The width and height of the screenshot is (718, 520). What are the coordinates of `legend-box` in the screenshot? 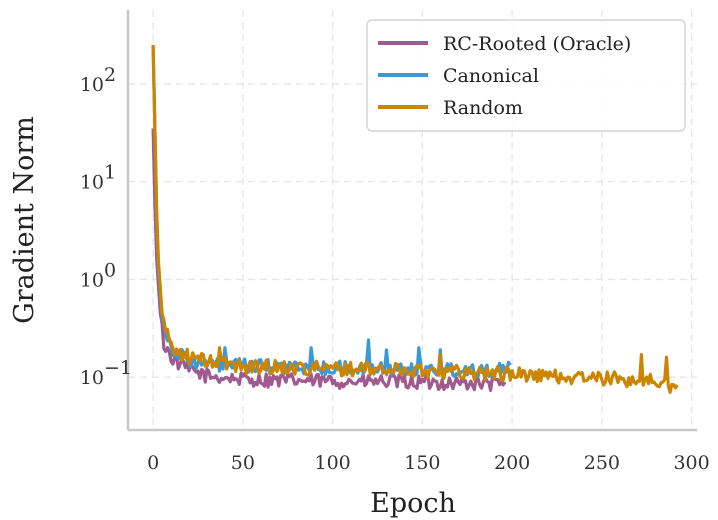 It's located at (526, 75).